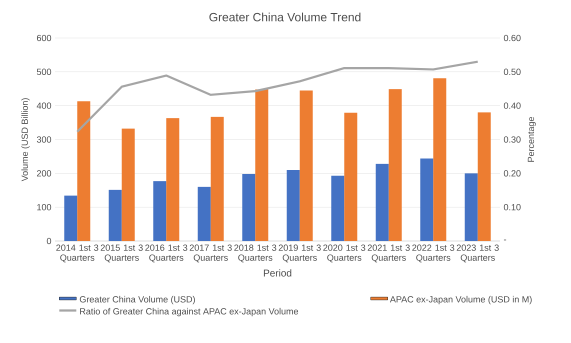 This screenshot has width=571, height=343. What do you see at coordinates (25, 140) in the screenshot?
I see `y-axis-title: Volume (USD Billion)` at bounding box center [25, 140].